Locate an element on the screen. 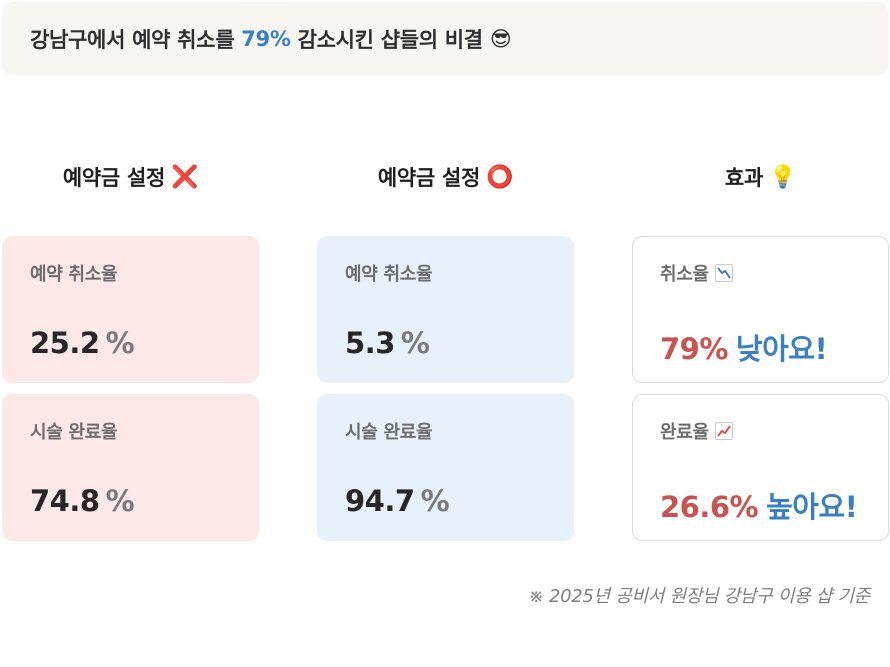  headline-highlight: 79% is located at coordinates (266, 38).